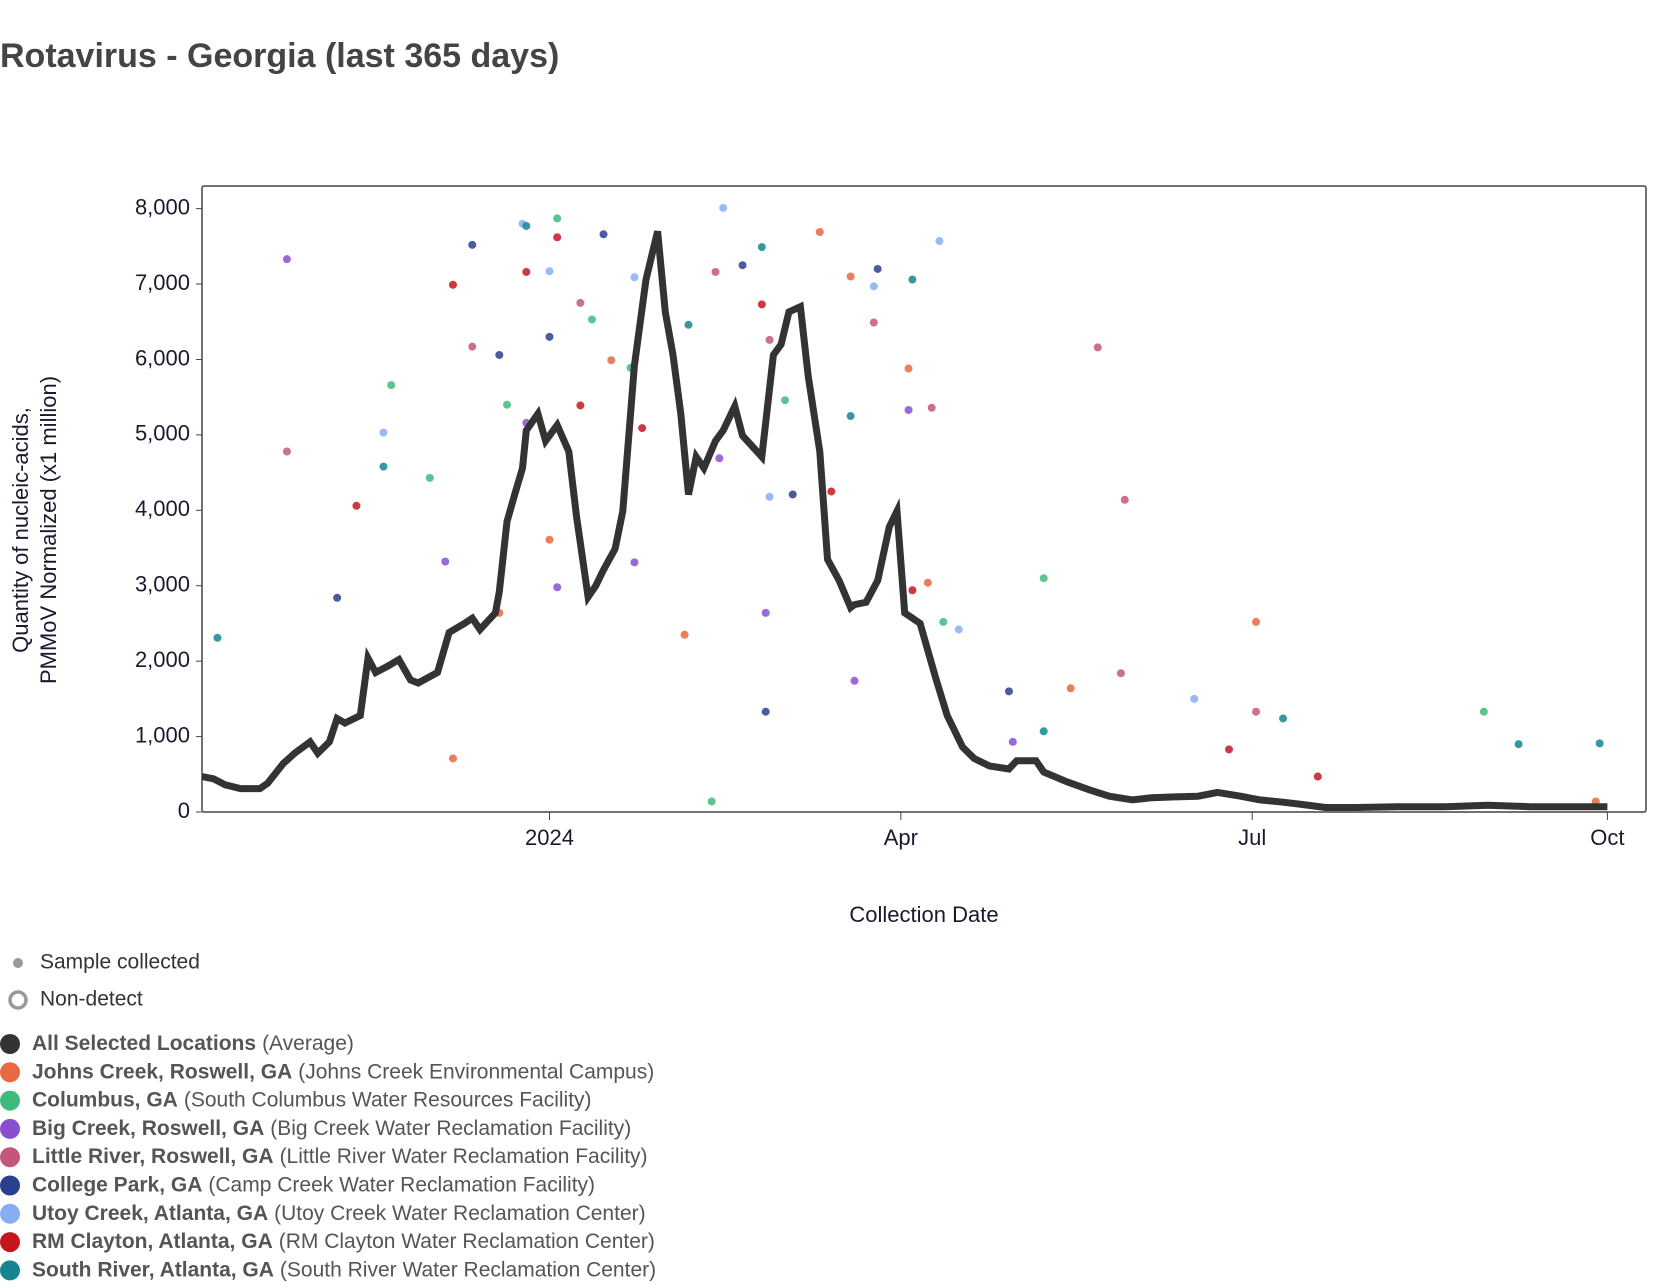 This screenshot has height=1288, width=1668. What do you see at coordinates (153, 1269) in the screenshot?
I see `legend-name: South River, Atlanta, GA` at bounding box center [153, 1269].